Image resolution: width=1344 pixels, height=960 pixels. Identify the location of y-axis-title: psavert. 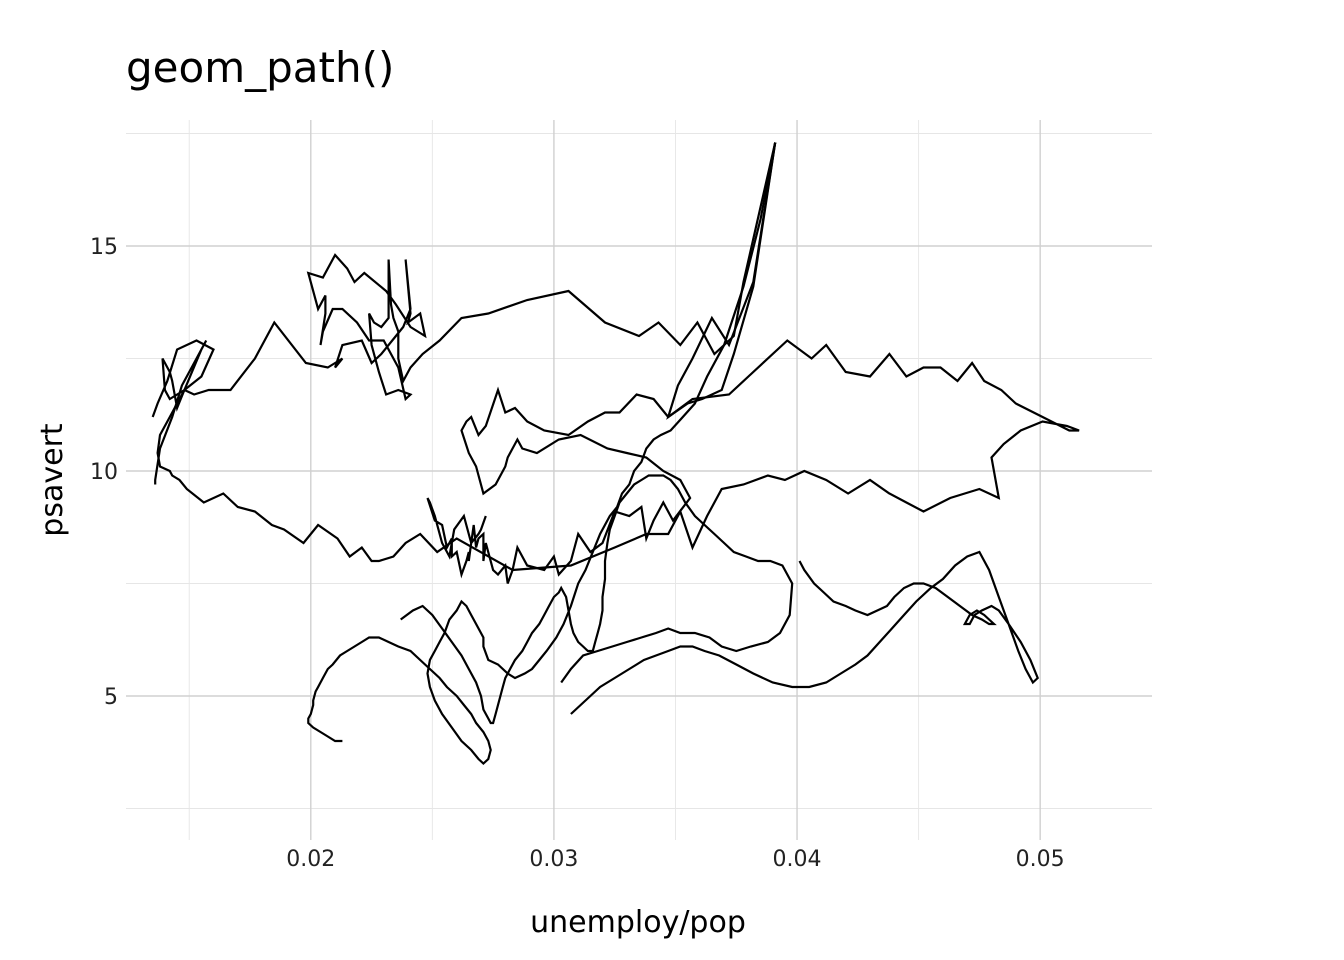
(52, 480).